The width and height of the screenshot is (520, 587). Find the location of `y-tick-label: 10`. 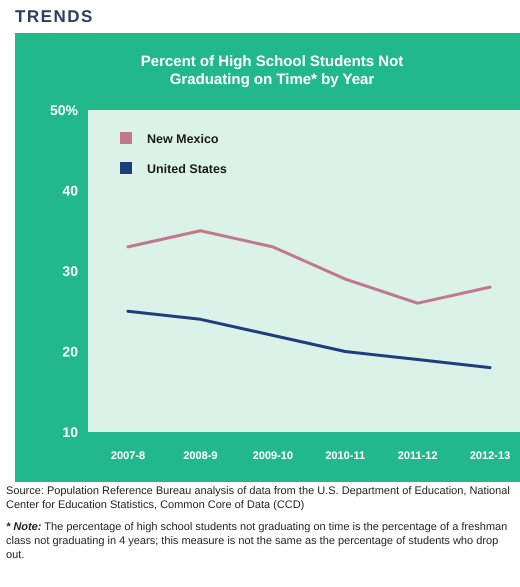

y-tick-label: 10 is located at coordinates (70, 432).